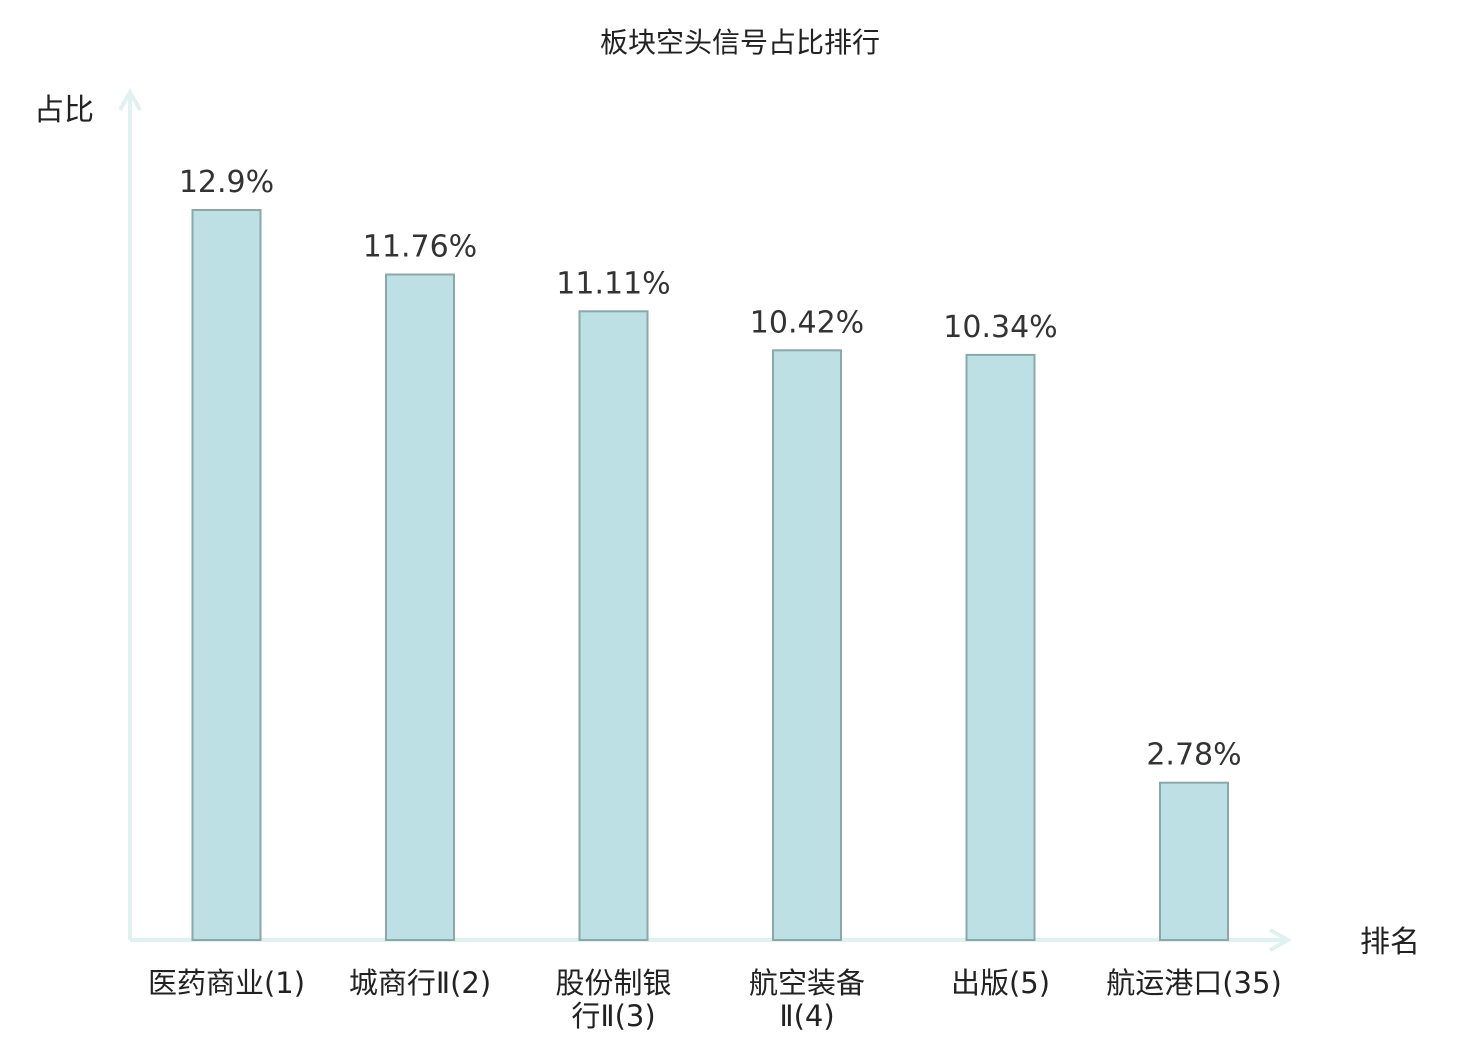 The height and width of the screenshot is (1040, 1480). Describe the element at coordinates (613, 283) in the screenshot. I see `value-label-3: 11.11%` at that location.